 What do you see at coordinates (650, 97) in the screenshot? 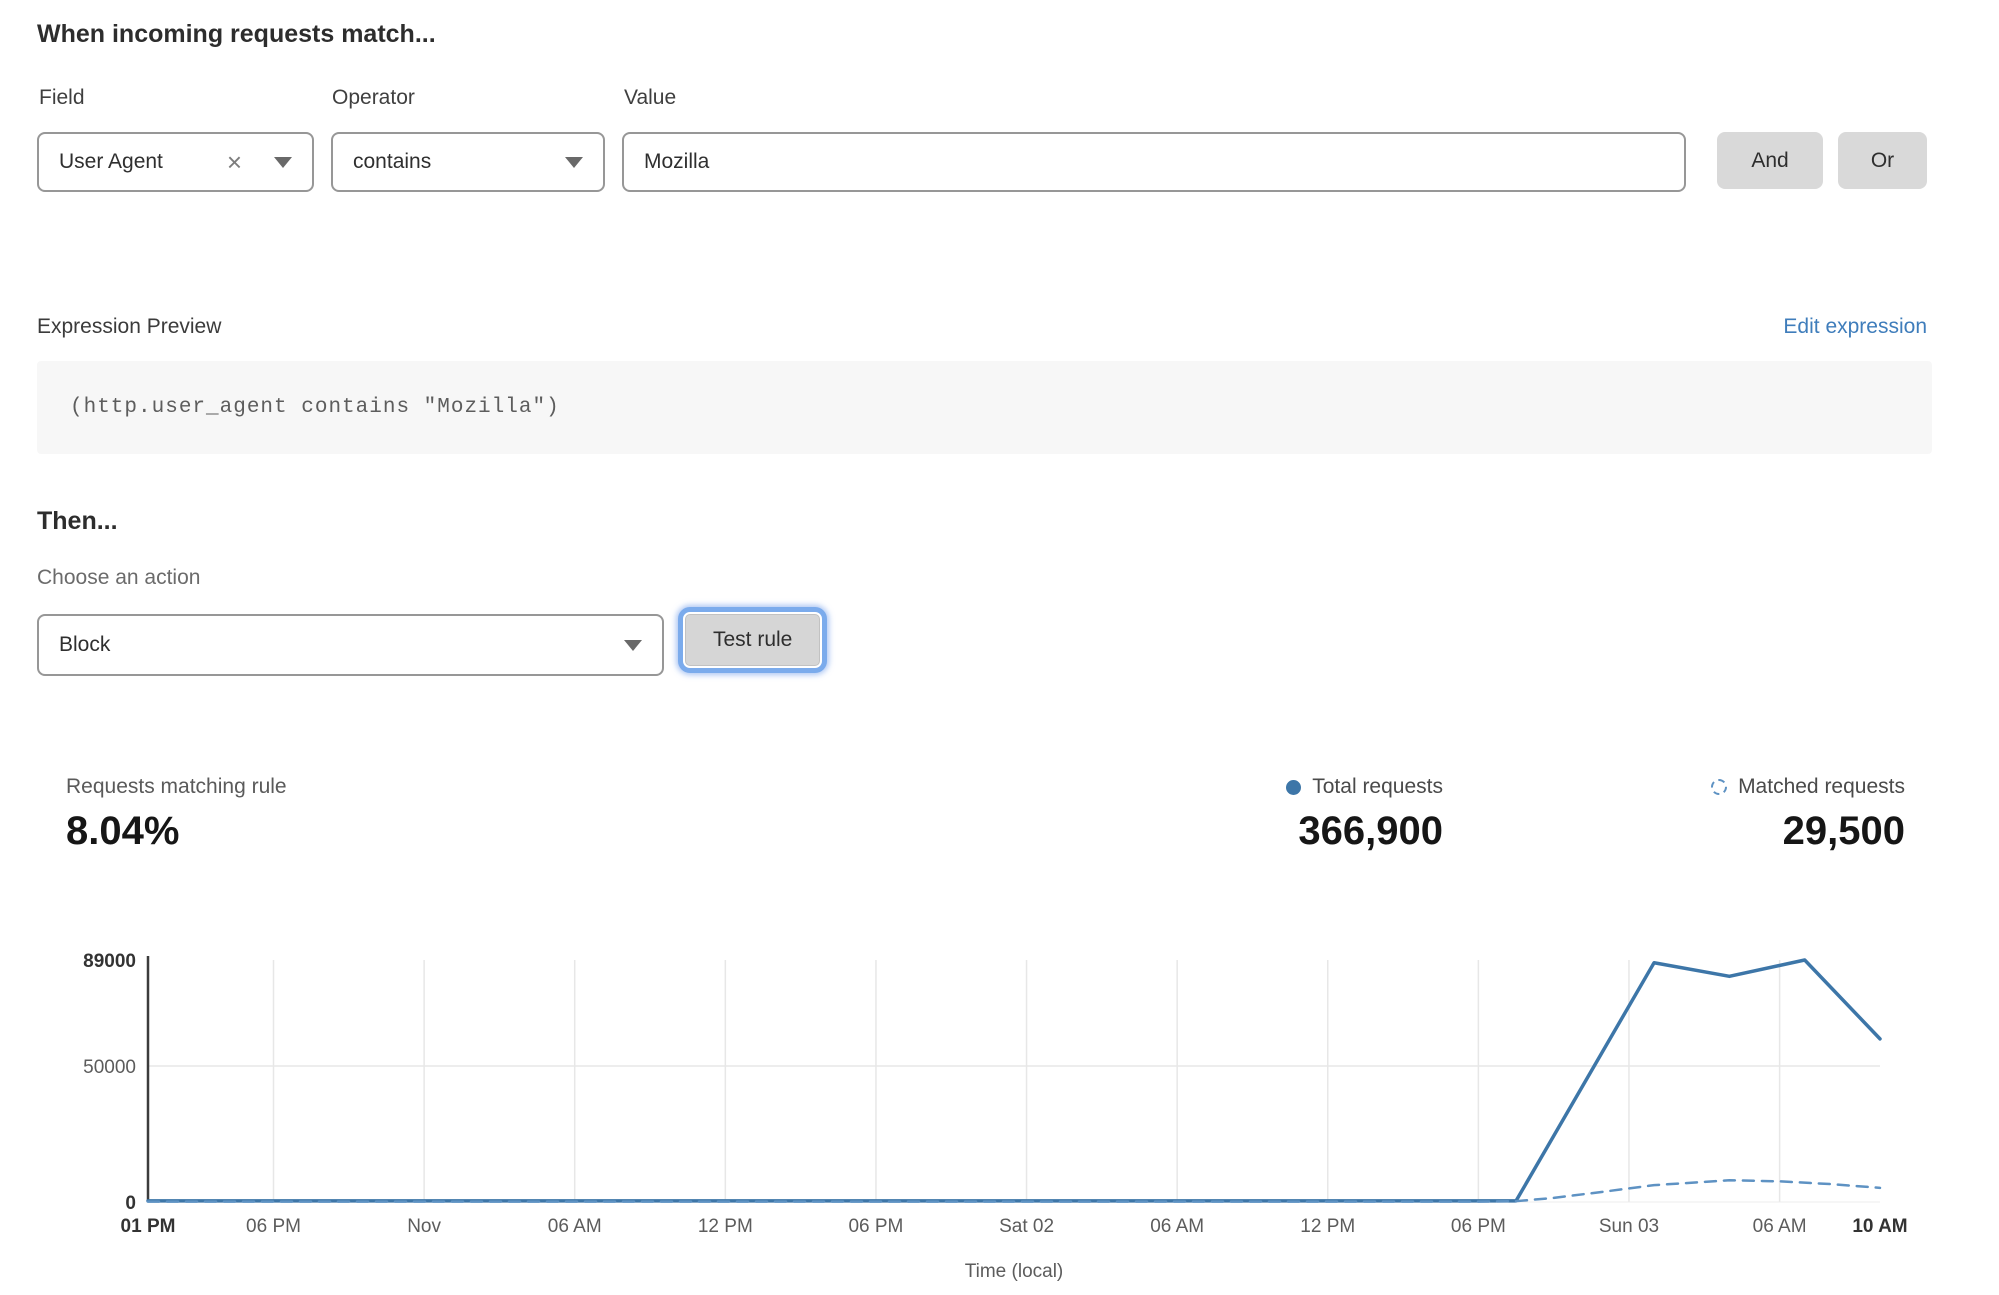
I see `value-label: Value` at bounding box center [650, 97].